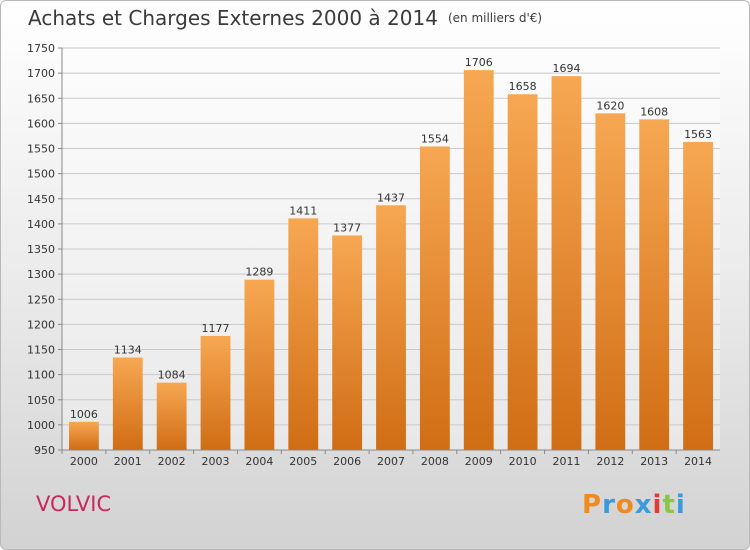  I want to click on x-tick-label: 2012, so click(610, 461).